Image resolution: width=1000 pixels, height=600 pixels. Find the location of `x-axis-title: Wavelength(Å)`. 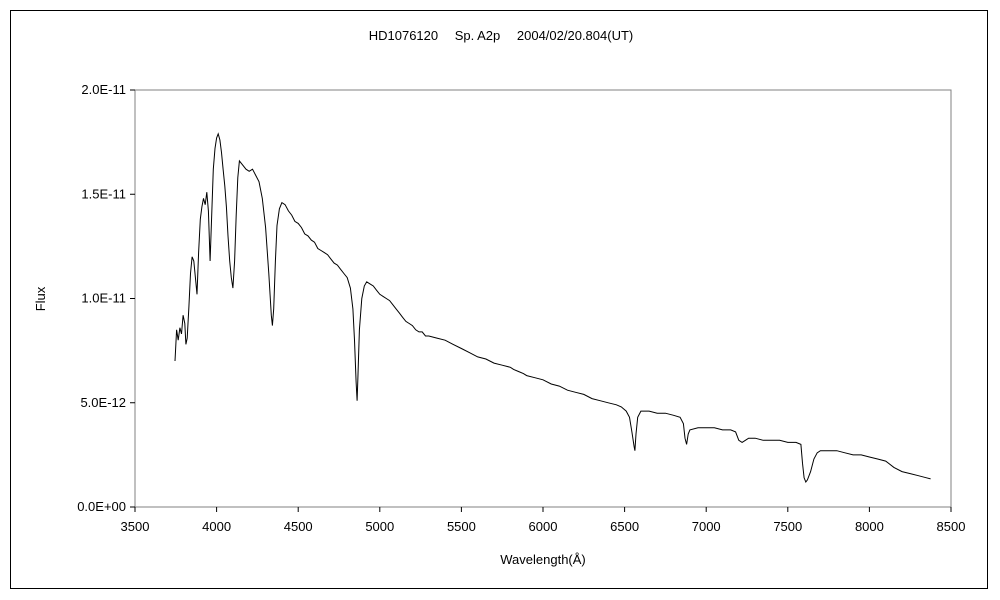

x-axis-title: Wavelength(Å) is located at coordinates (543, 559).